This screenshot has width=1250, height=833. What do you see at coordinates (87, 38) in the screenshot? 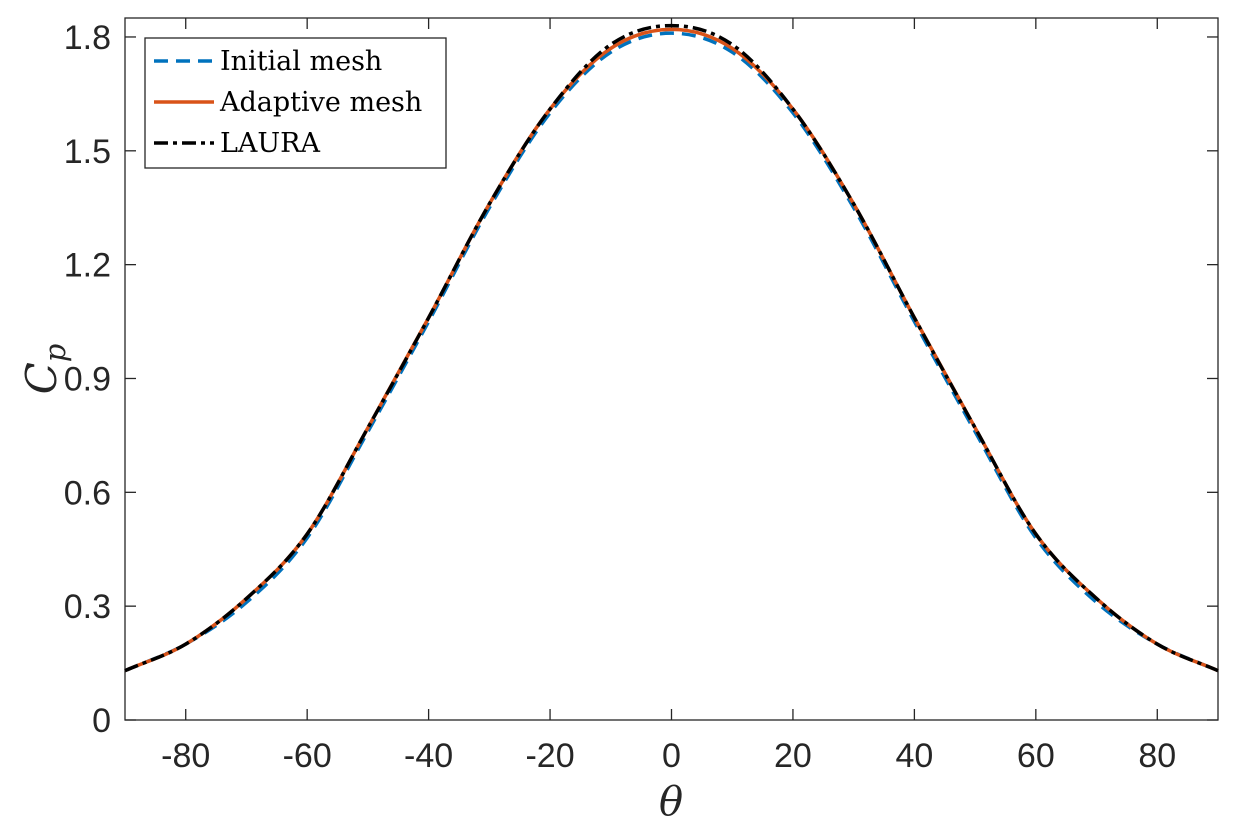
I see `y-tick-label: 1.8` at bounding box center [87, 38].